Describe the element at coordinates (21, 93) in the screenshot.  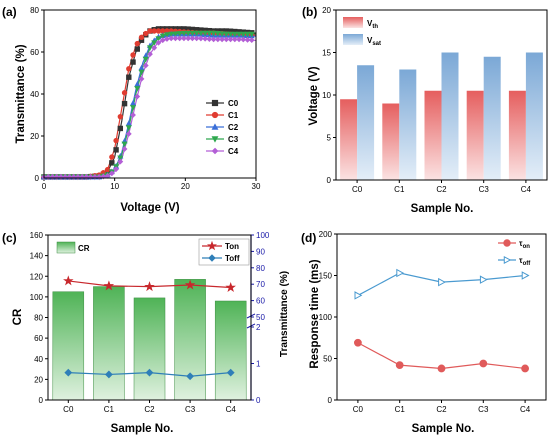
I see `panel-a-ylabel: Transmittance (%)` at that location.